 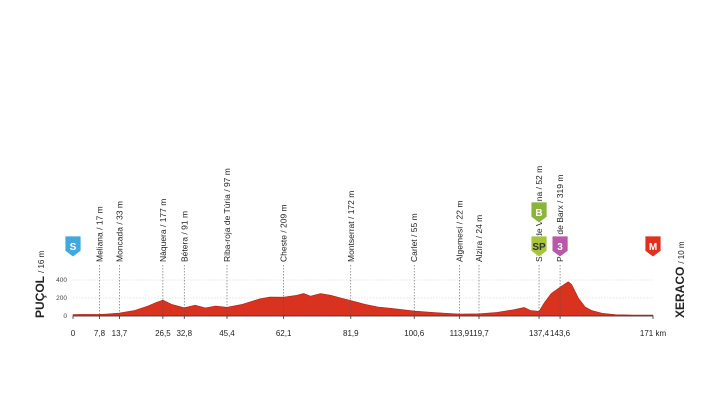 I want to click on climb-badge, so click(x=560, y=246).